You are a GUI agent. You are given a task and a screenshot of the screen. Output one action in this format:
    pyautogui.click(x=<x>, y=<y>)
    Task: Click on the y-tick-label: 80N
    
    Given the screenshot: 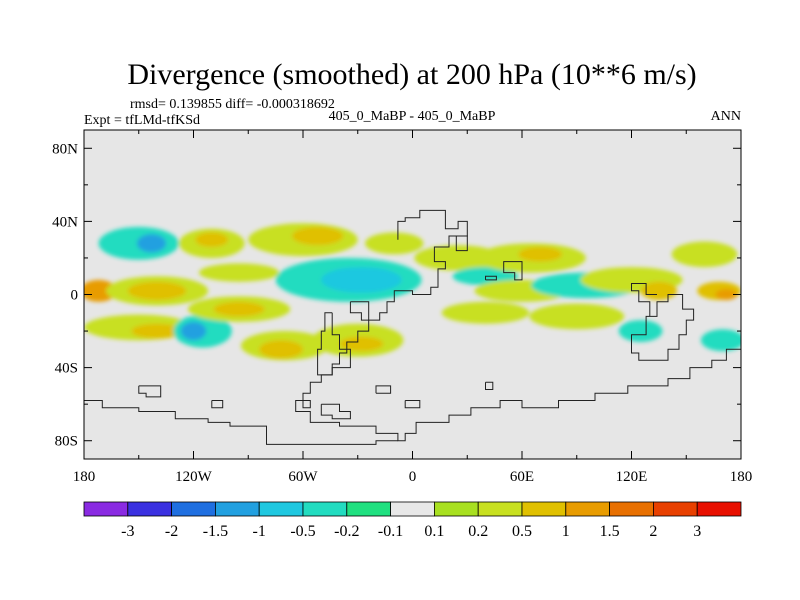 What is the action you would take?
    pyautogui.click(x=65, y=149)
    